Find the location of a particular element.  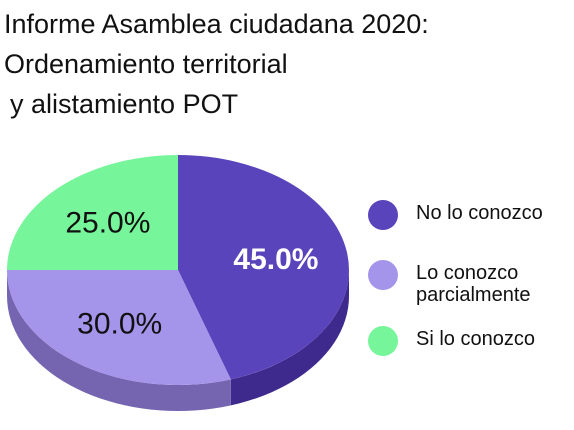

legend-item-si-lo-conozco: Si lo conozco is located at coordinates (471, 346).